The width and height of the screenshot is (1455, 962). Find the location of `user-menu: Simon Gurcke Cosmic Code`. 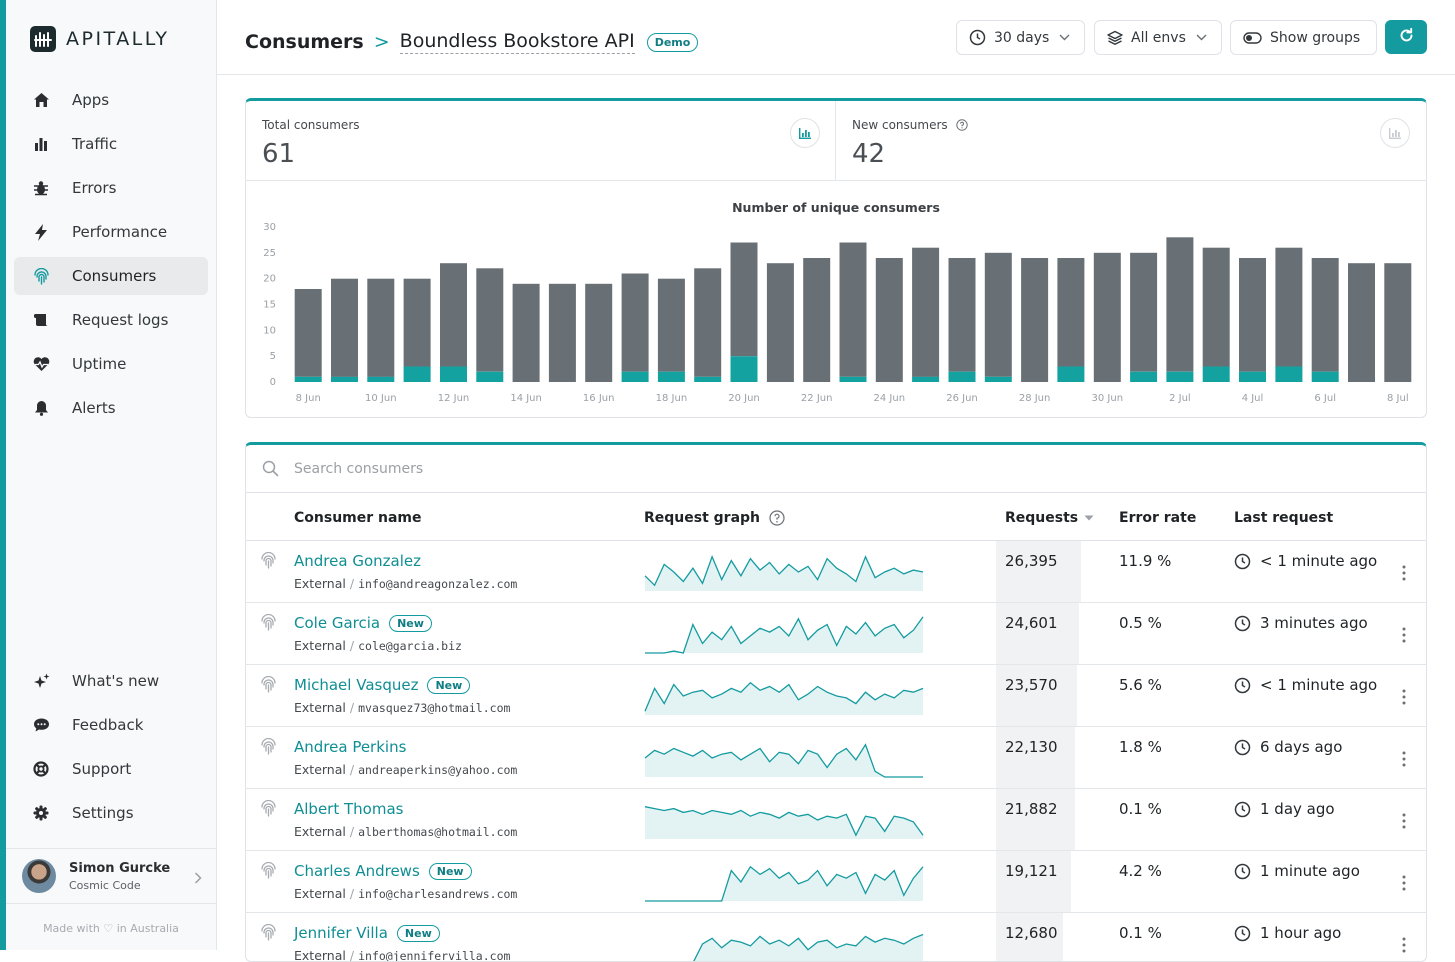

user-menu: Simon Gurcke Cosmic Code is located at coordinates (111, 876).